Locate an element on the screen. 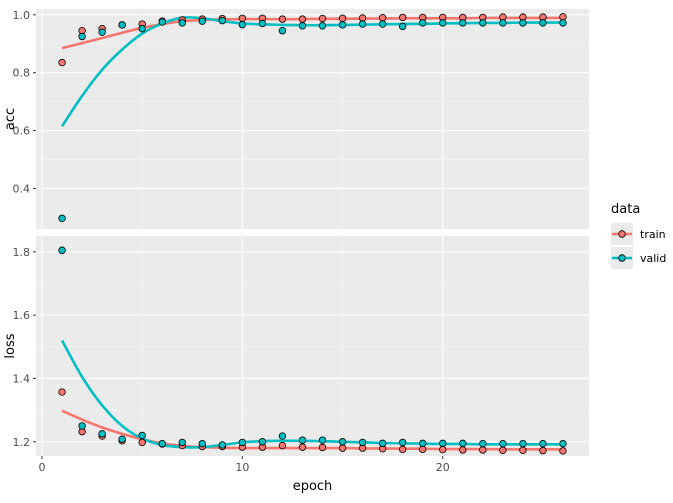 This screenshot has height=503, width=673. legend-title: data is located at coordinates (625, 209).